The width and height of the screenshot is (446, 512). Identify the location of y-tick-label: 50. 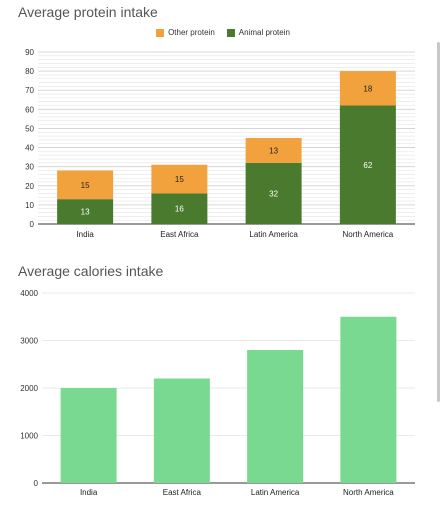
(29, 128).